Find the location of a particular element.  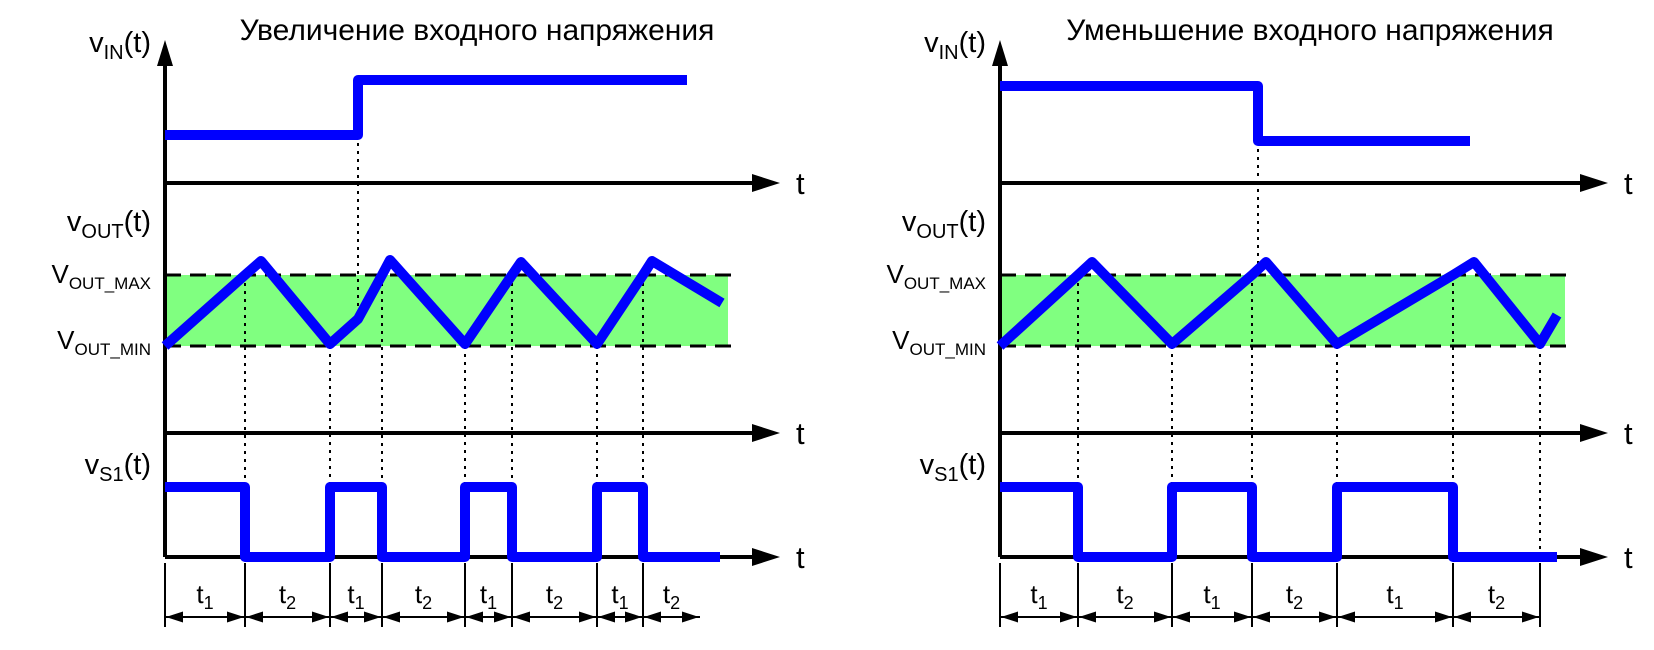

interval-label-6-base: t is located at coordinates (1492, 594).